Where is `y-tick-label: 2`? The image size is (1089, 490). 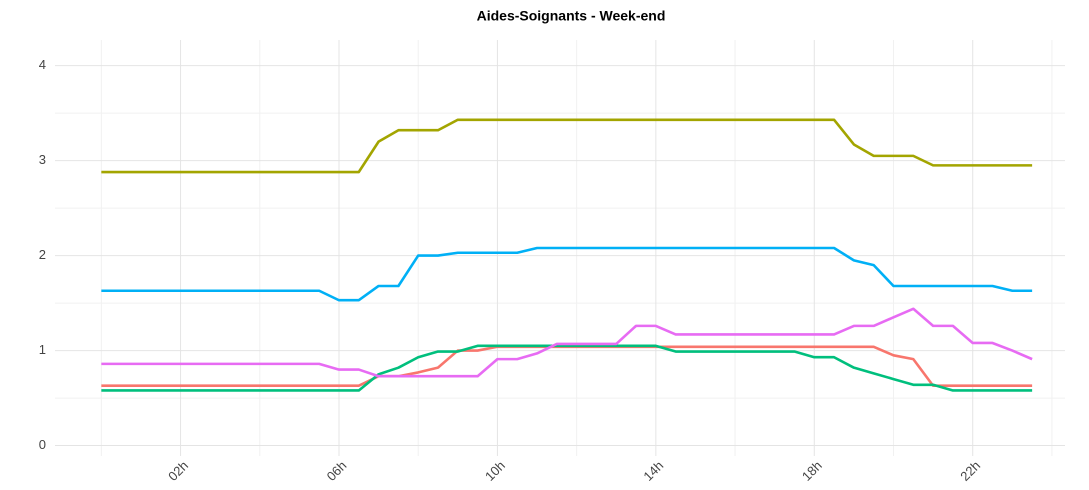 y-tick-label: 2 is located at coordinates (42, 254).